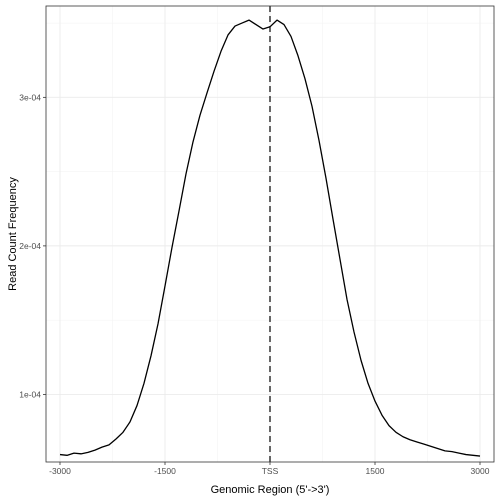 The width and height of the screenshot is (500, 500). I want to click on x-tick-label: 3000, so click(480, 471).